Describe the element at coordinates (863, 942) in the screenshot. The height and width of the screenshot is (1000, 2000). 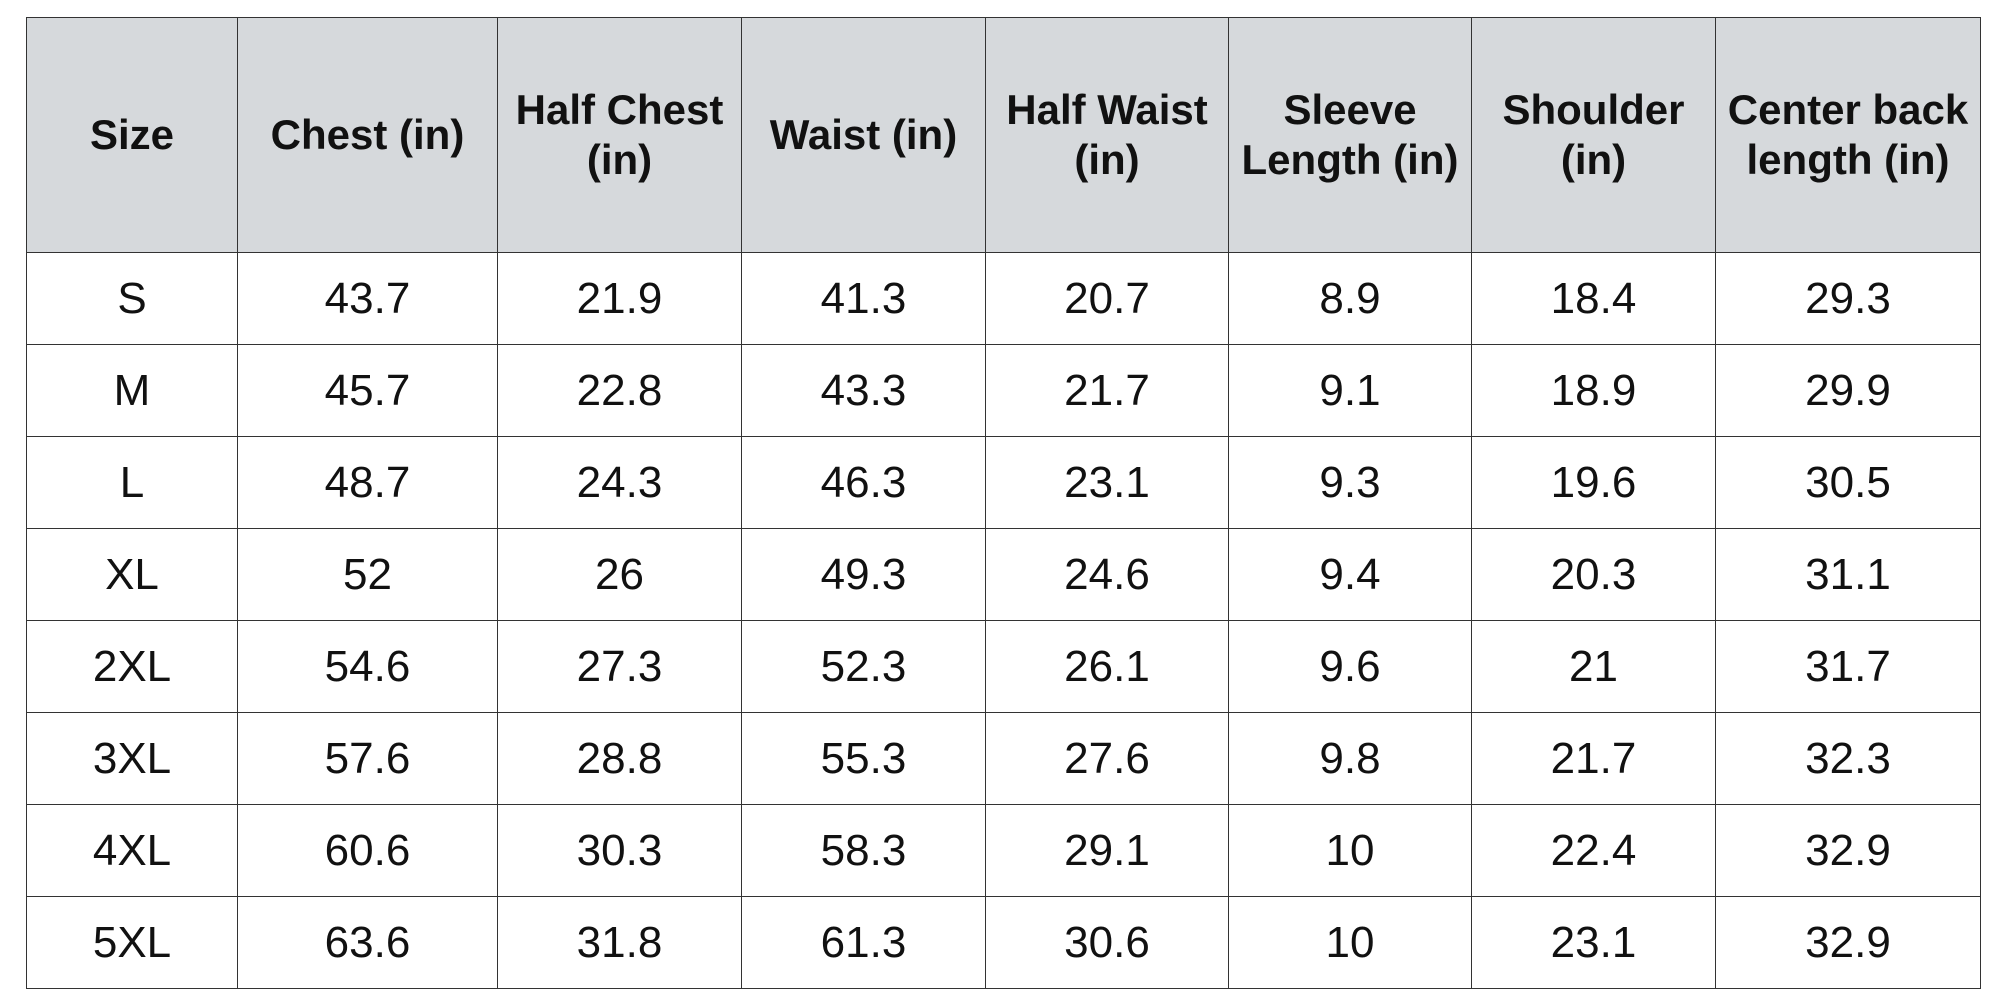
I see `measure-cell: 61.3` at that location.